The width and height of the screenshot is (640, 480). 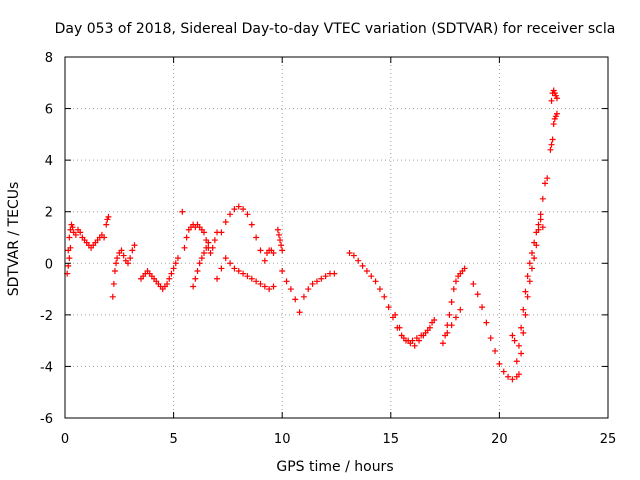 What do you see at coordinates (123, 271) in the screenshot?
I see `series-seg4` at bounding box center [123, 271].